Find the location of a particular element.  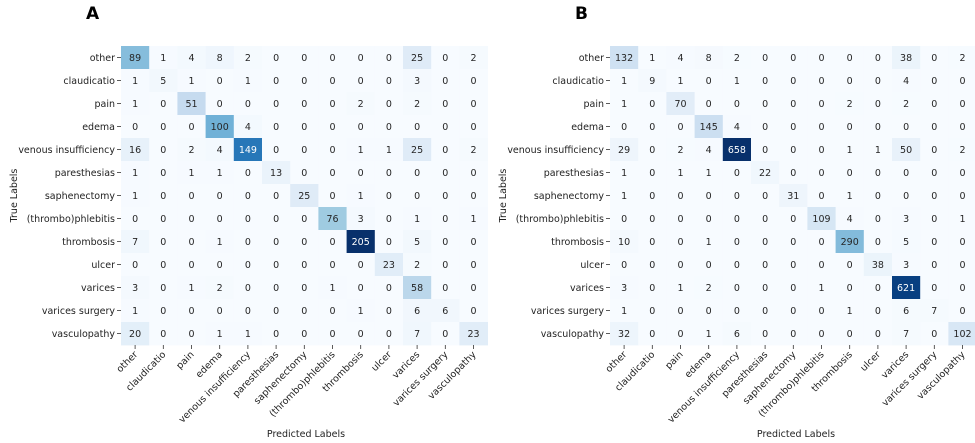

cell-value-label: 100 is located at coordinates (220, 127).